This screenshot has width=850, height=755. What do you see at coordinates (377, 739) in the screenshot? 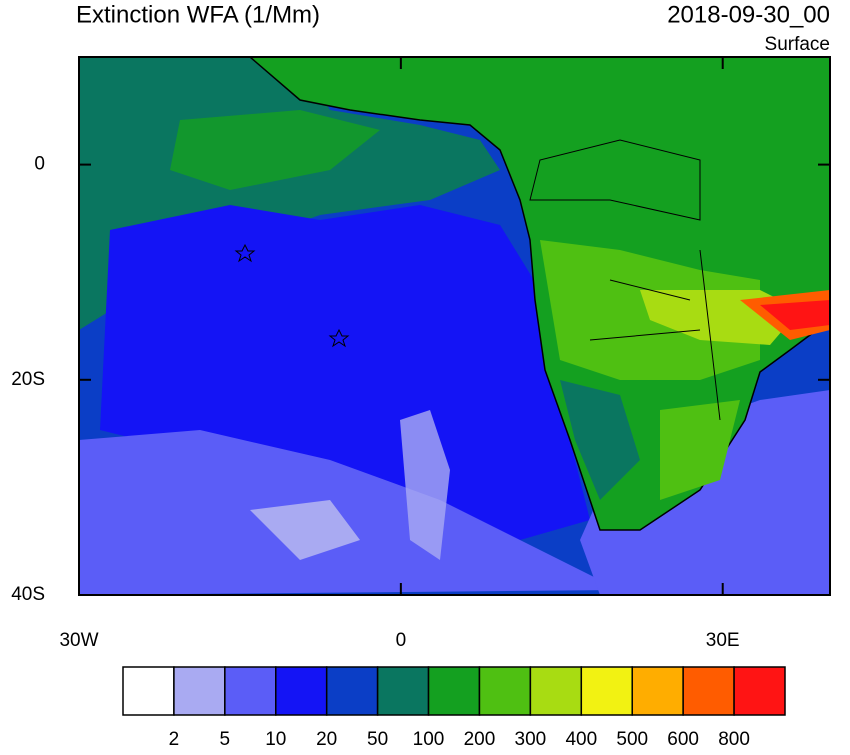
I see `colorbar-label: 50` at bounding box center [377, 739].